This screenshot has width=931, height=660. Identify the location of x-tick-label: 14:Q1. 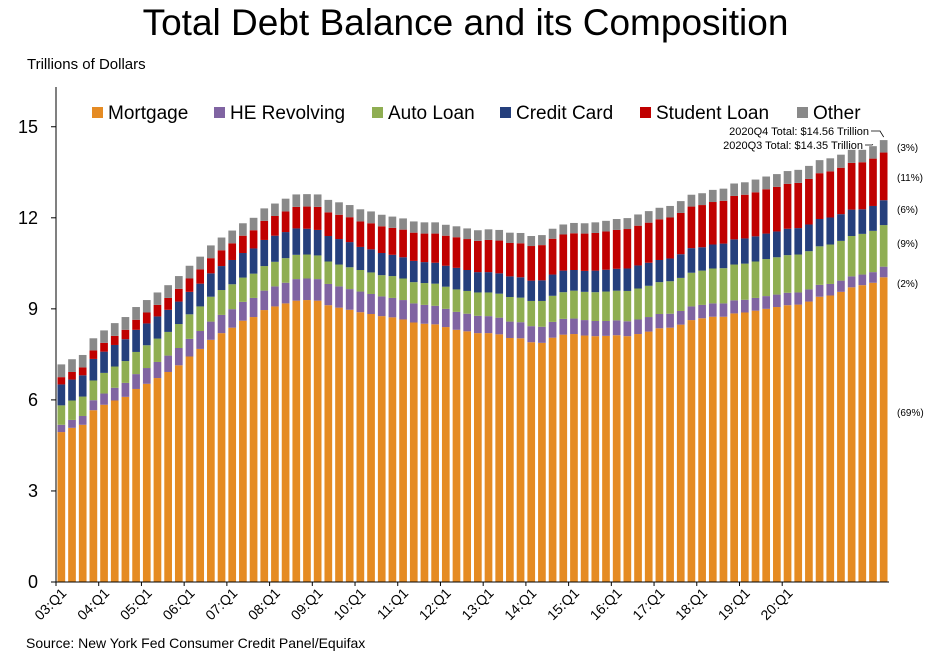
(520, 604).